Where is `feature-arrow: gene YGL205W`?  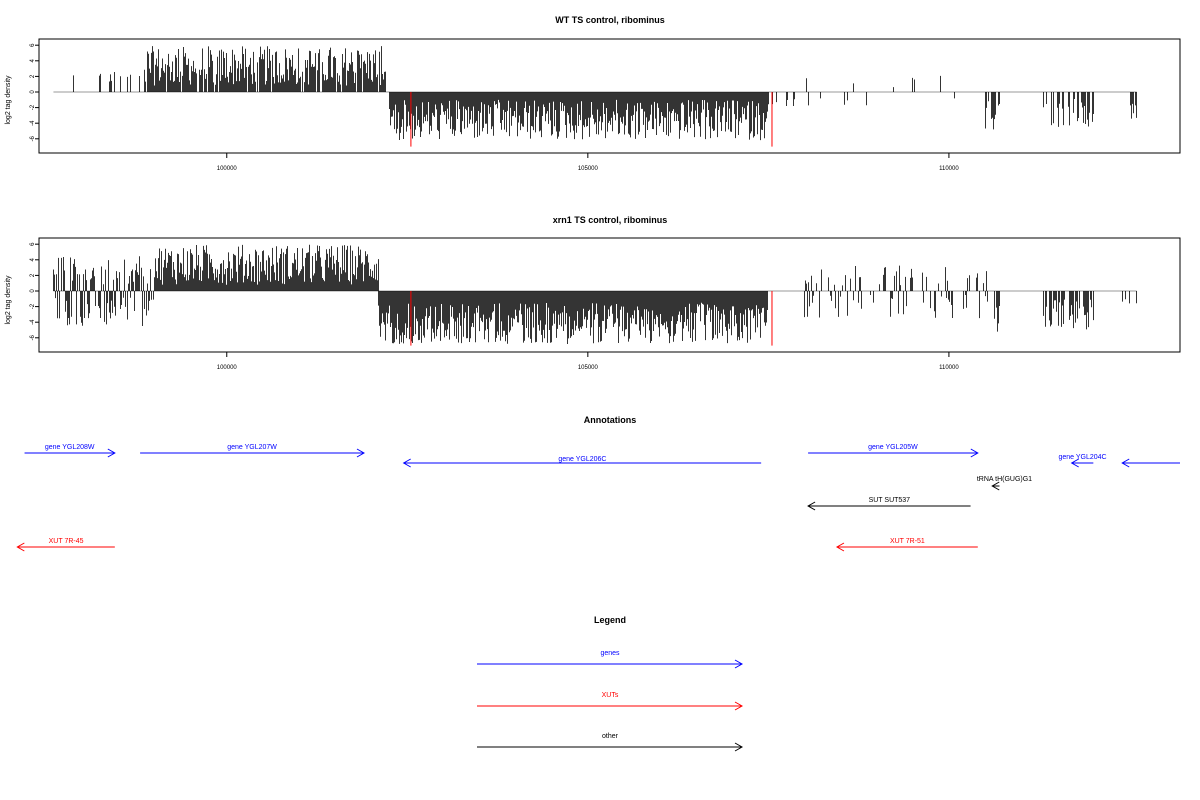 feature-arrow: gene YGL205W is located at coordinates (893, 451).